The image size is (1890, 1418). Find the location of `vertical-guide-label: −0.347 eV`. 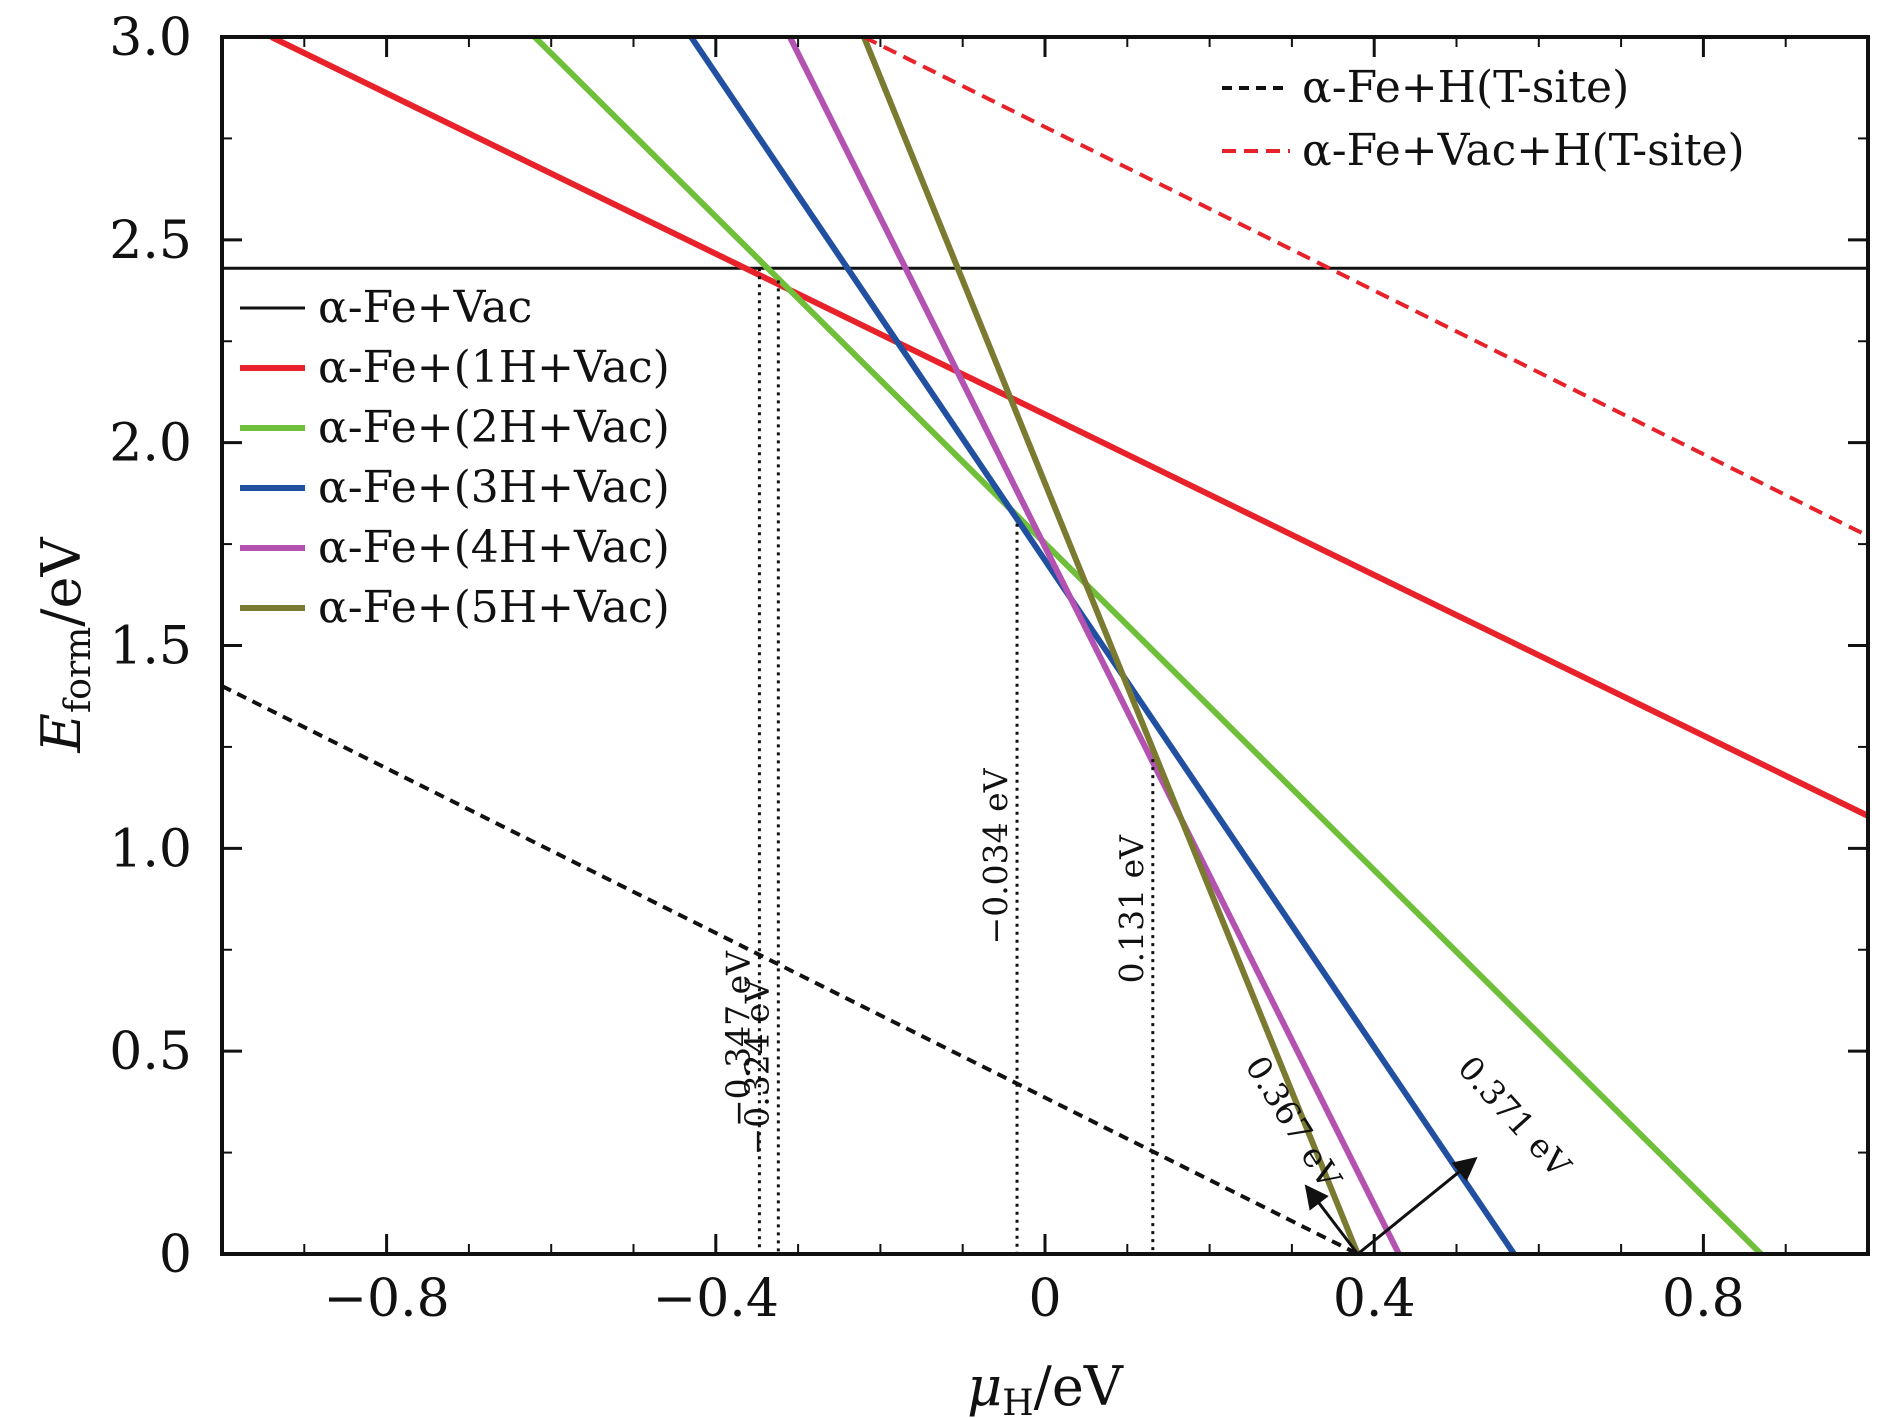

vertical-guide-label: −0.347 eV is located at coordinates (737, 1038).